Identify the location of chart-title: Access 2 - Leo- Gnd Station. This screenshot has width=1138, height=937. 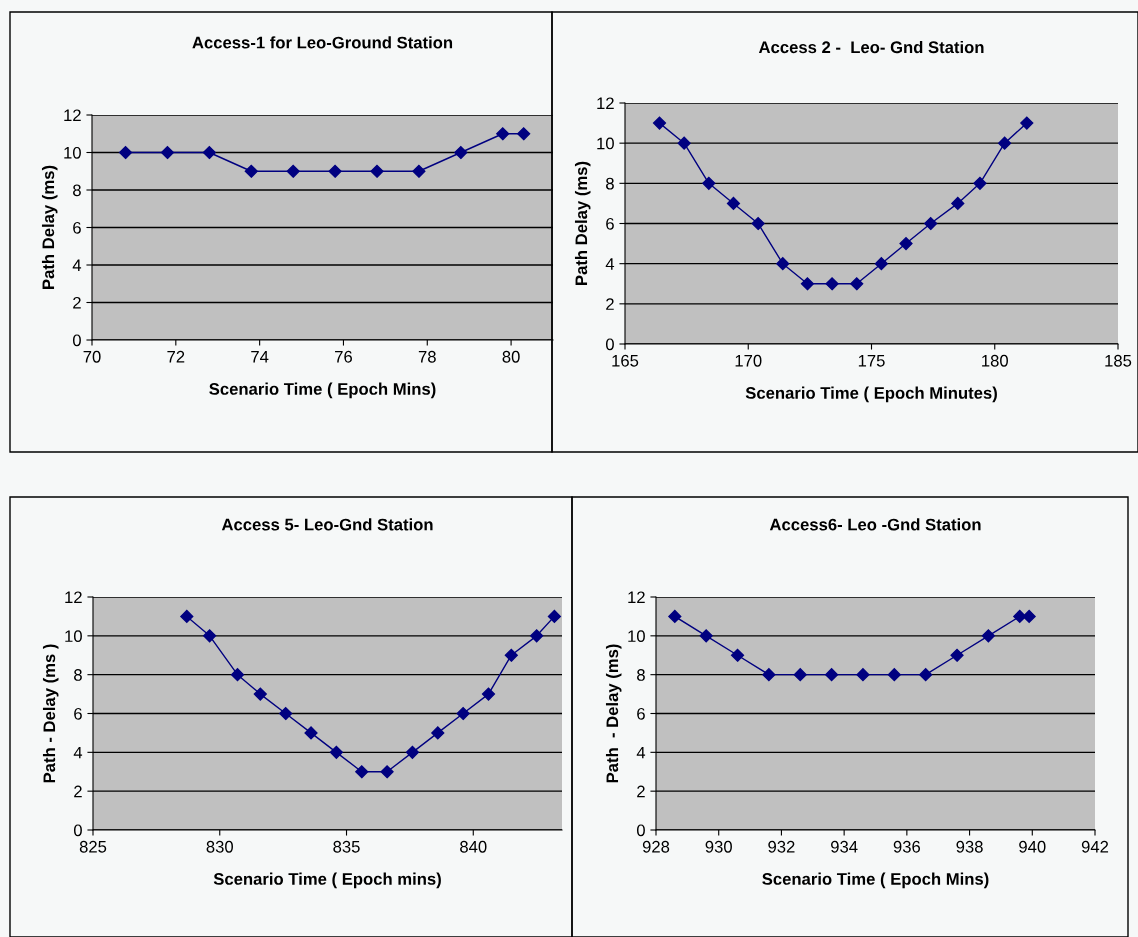
(871, 47).